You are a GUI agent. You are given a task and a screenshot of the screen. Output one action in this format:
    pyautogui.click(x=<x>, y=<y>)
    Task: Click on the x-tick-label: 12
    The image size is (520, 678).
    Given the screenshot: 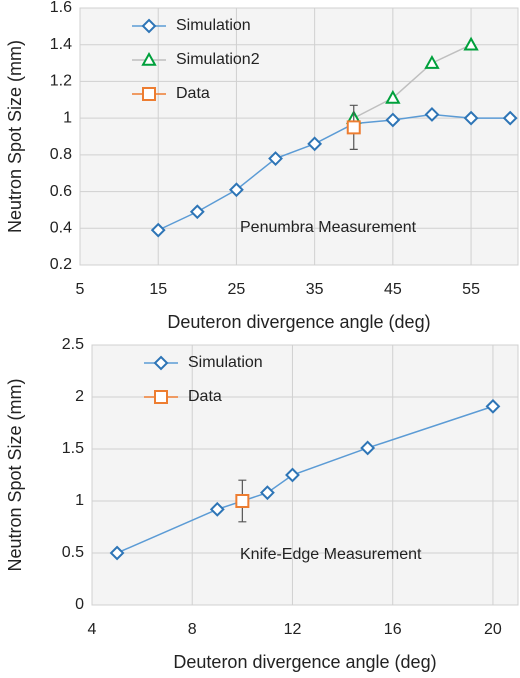 What is the action you would take?
    pyautogui.click(x=293, y=629)
    